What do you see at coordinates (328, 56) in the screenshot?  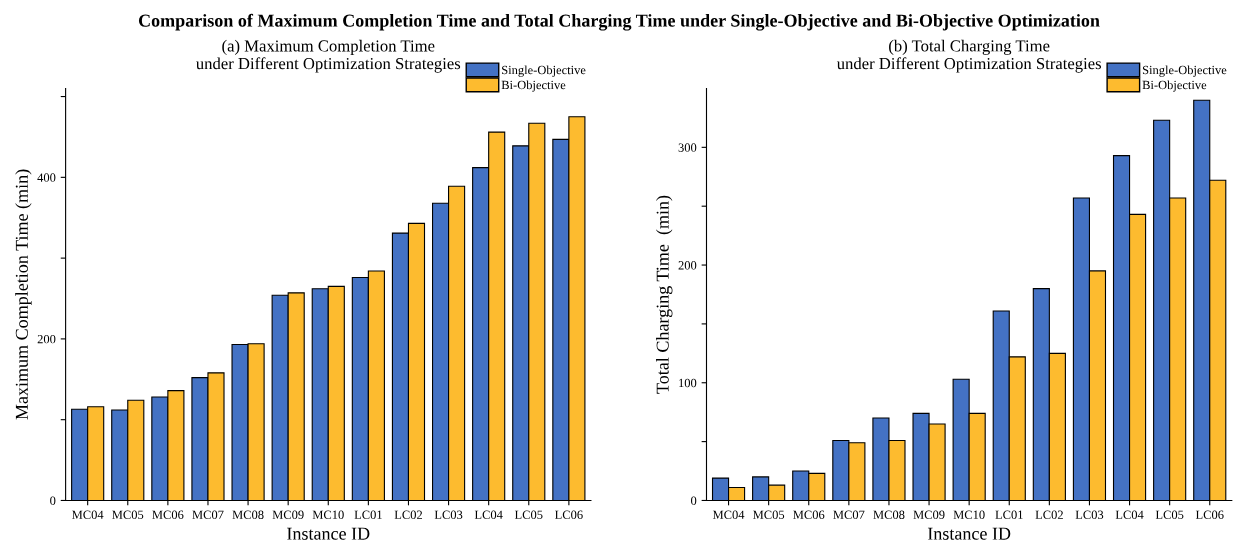 I see `chart-title: (a) Maximum Completion Time under Different Optimization Strategies` at bounding box center [328, 56].